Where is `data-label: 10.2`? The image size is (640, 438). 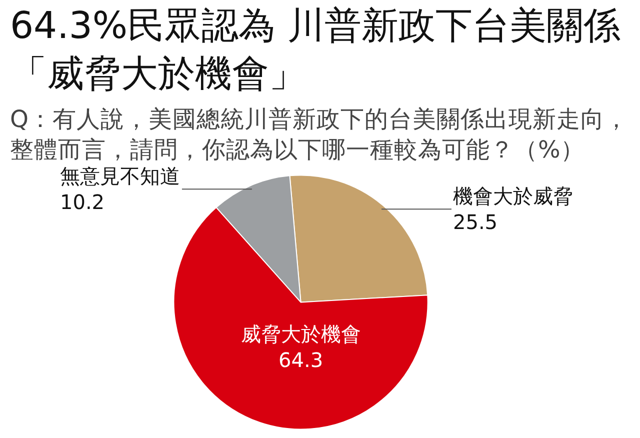
data-label: 10.2 is located at coordinates (82, 202).